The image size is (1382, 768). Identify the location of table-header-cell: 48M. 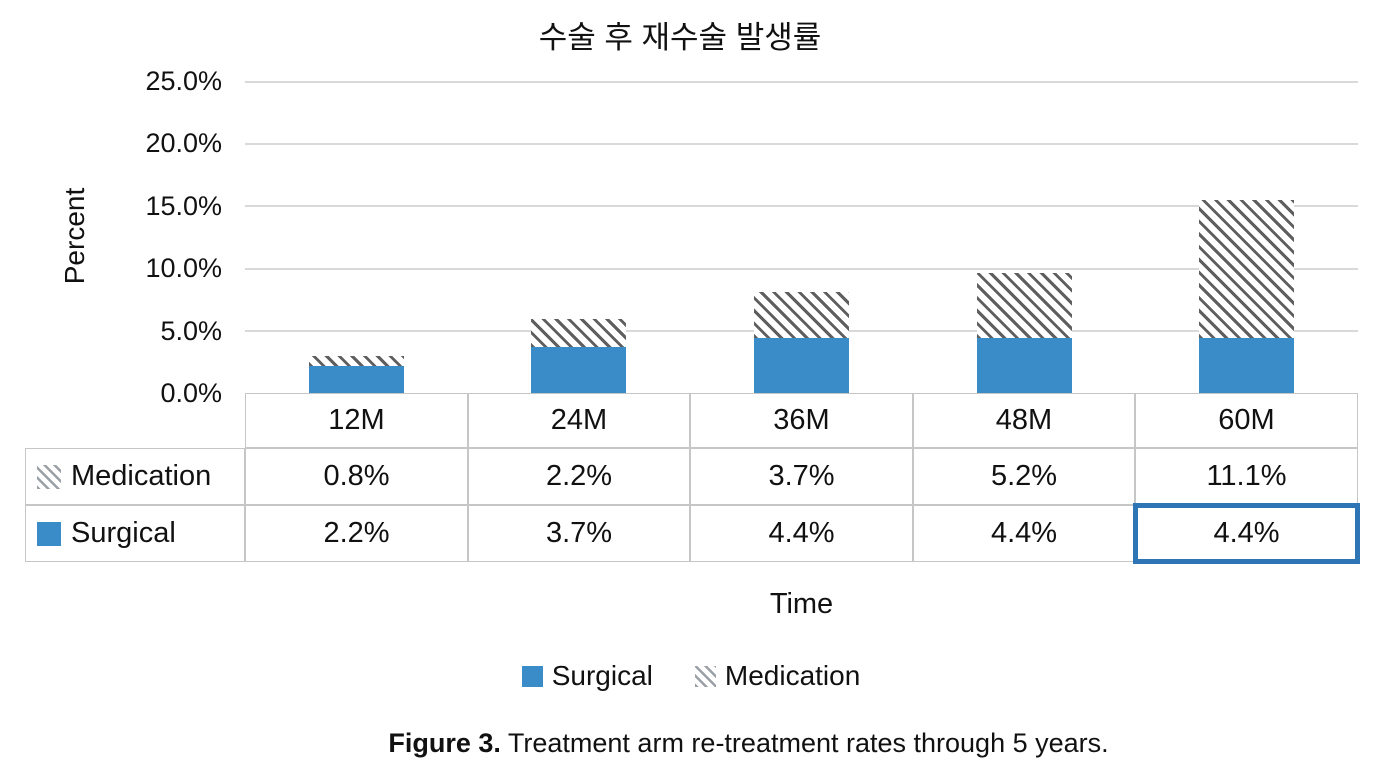
(1024, 420).